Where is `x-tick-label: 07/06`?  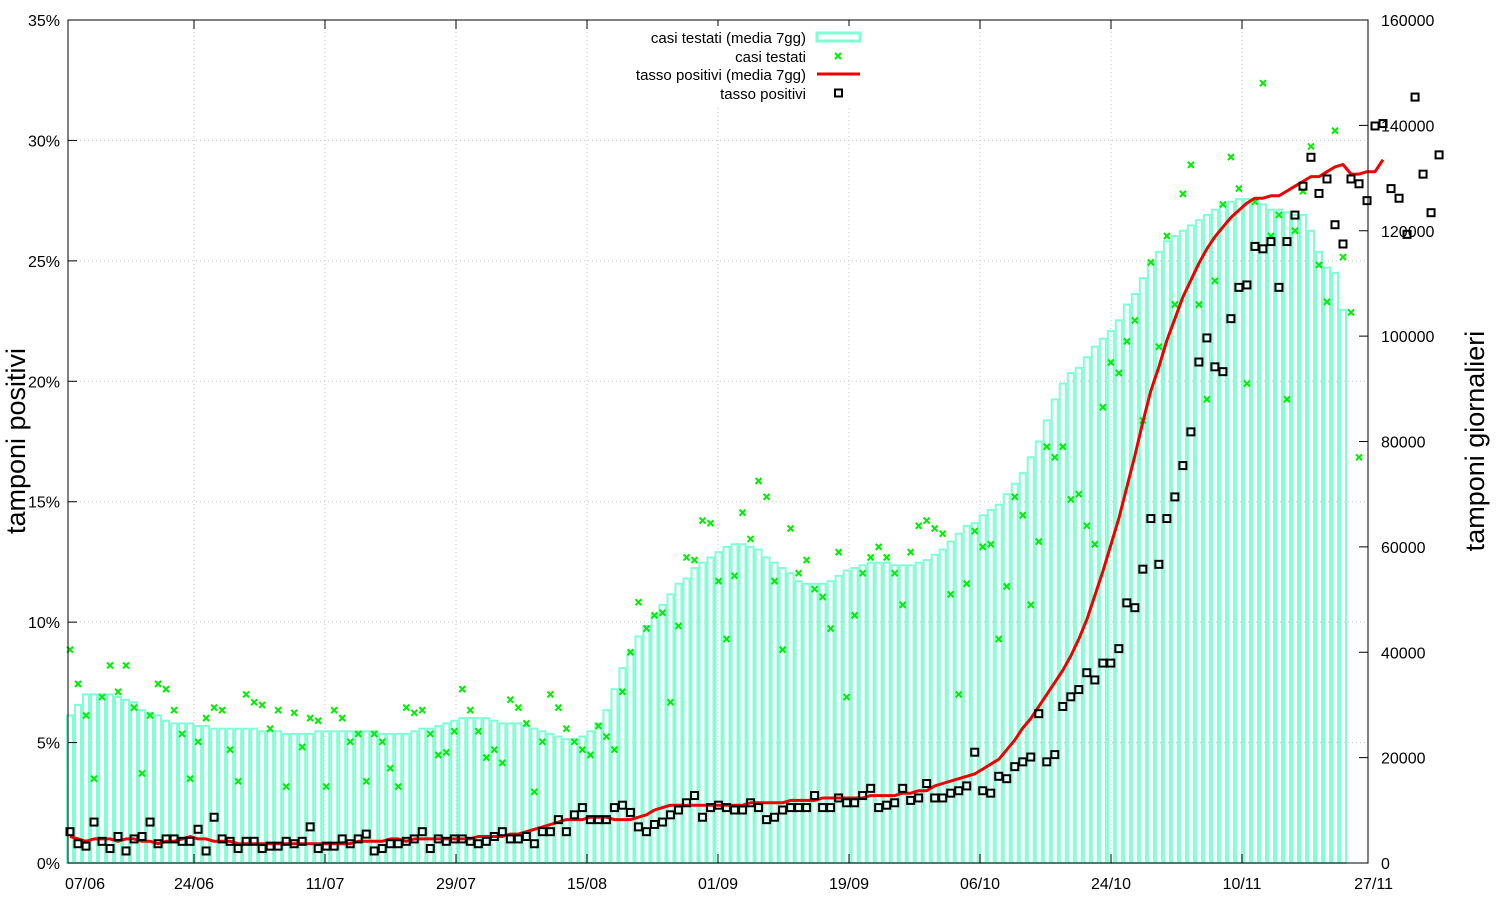
x-tick-label: 07/06 is located at coordinates (85, 884).